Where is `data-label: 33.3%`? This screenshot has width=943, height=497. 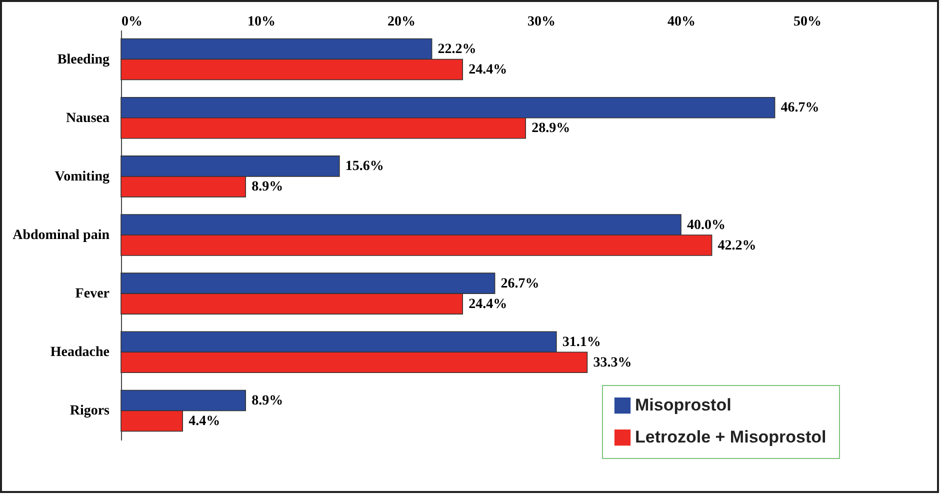
data-label: 33.3% is located at coordinates (612, 362).